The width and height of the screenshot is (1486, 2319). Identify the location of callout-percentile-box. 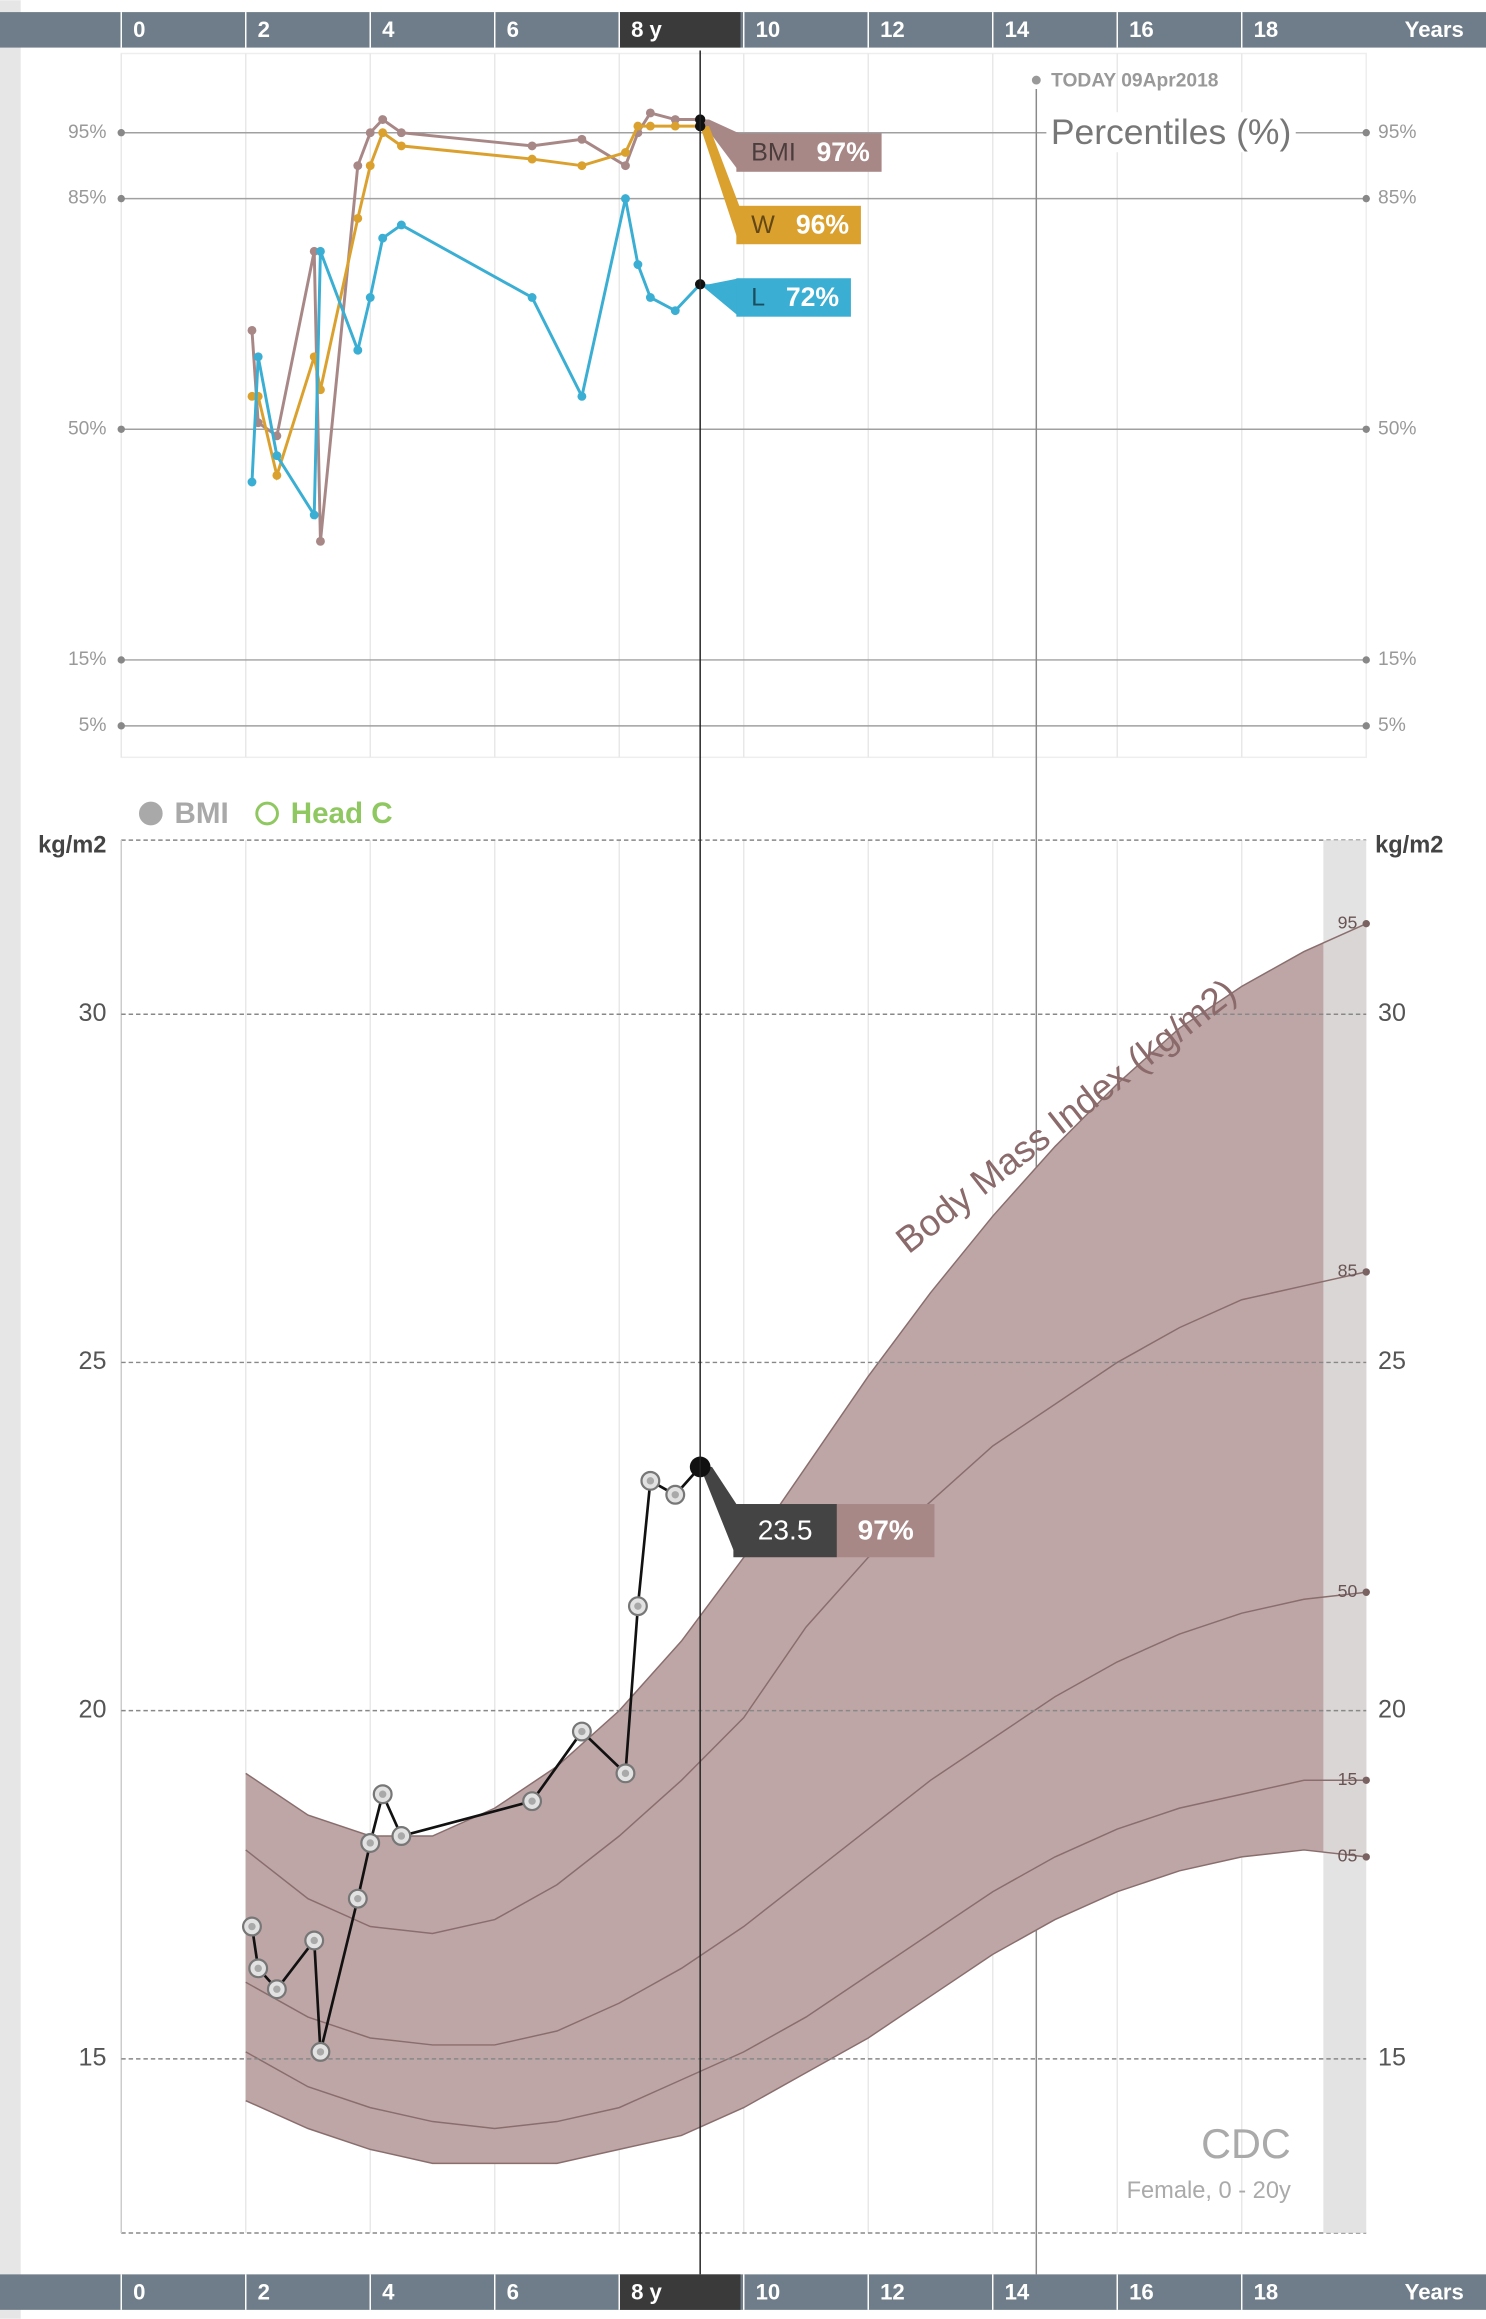
(885, 1531).